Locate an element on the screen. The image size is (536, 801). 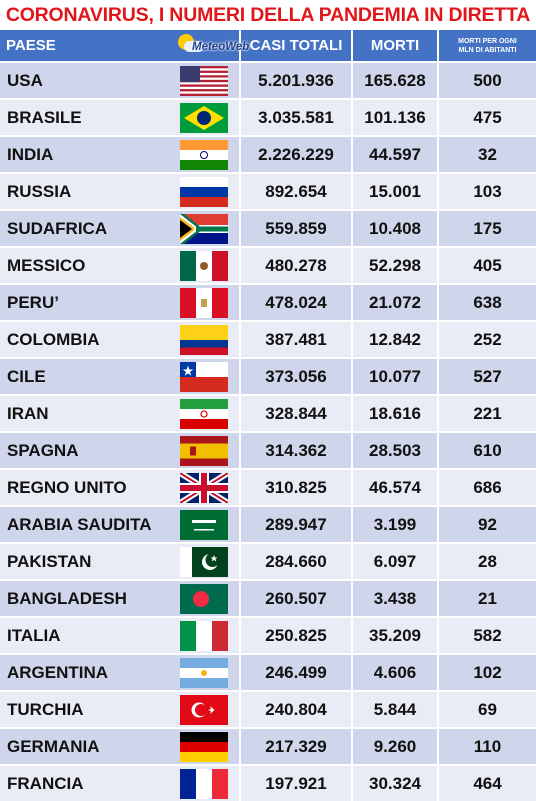
mexico-flag-icon is located at coordinates (203, 265).